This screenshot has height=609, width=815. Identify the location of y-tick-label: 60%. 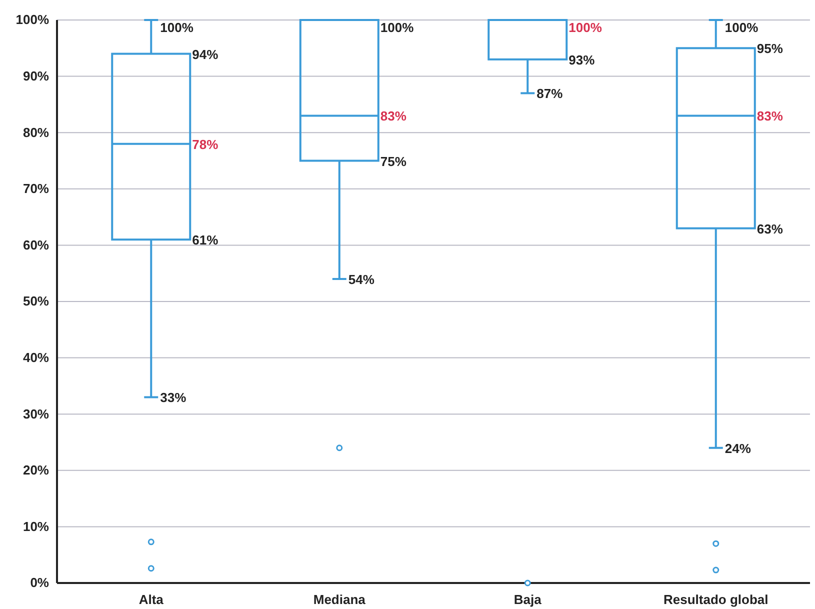
(36, 244).